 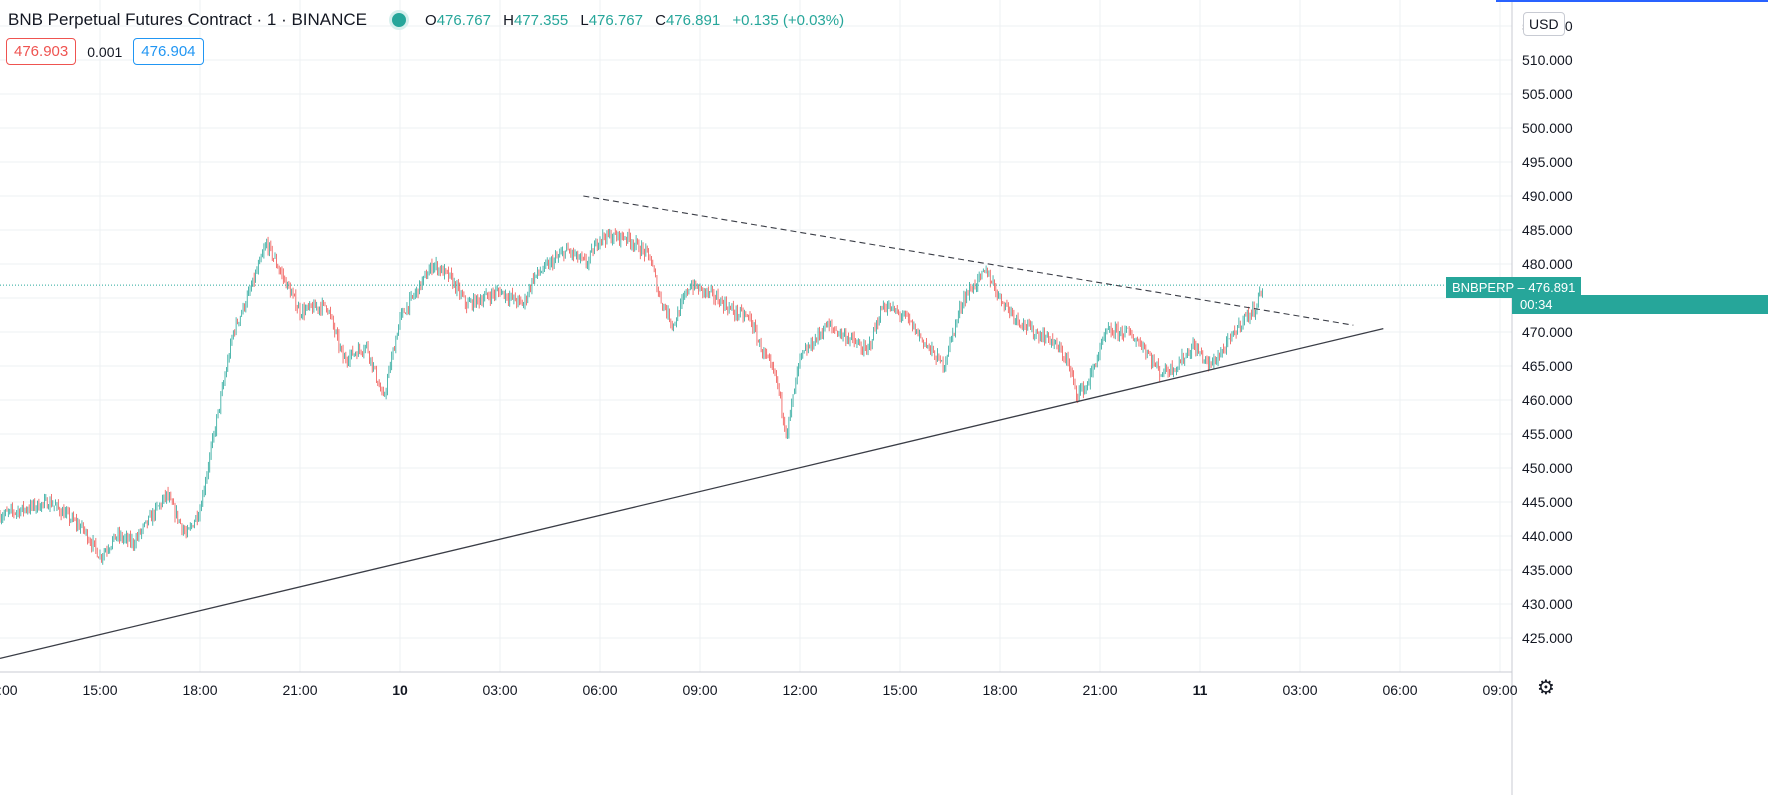 I want to click on price-tick-label: 455.000, so click(x=1547, y=434).